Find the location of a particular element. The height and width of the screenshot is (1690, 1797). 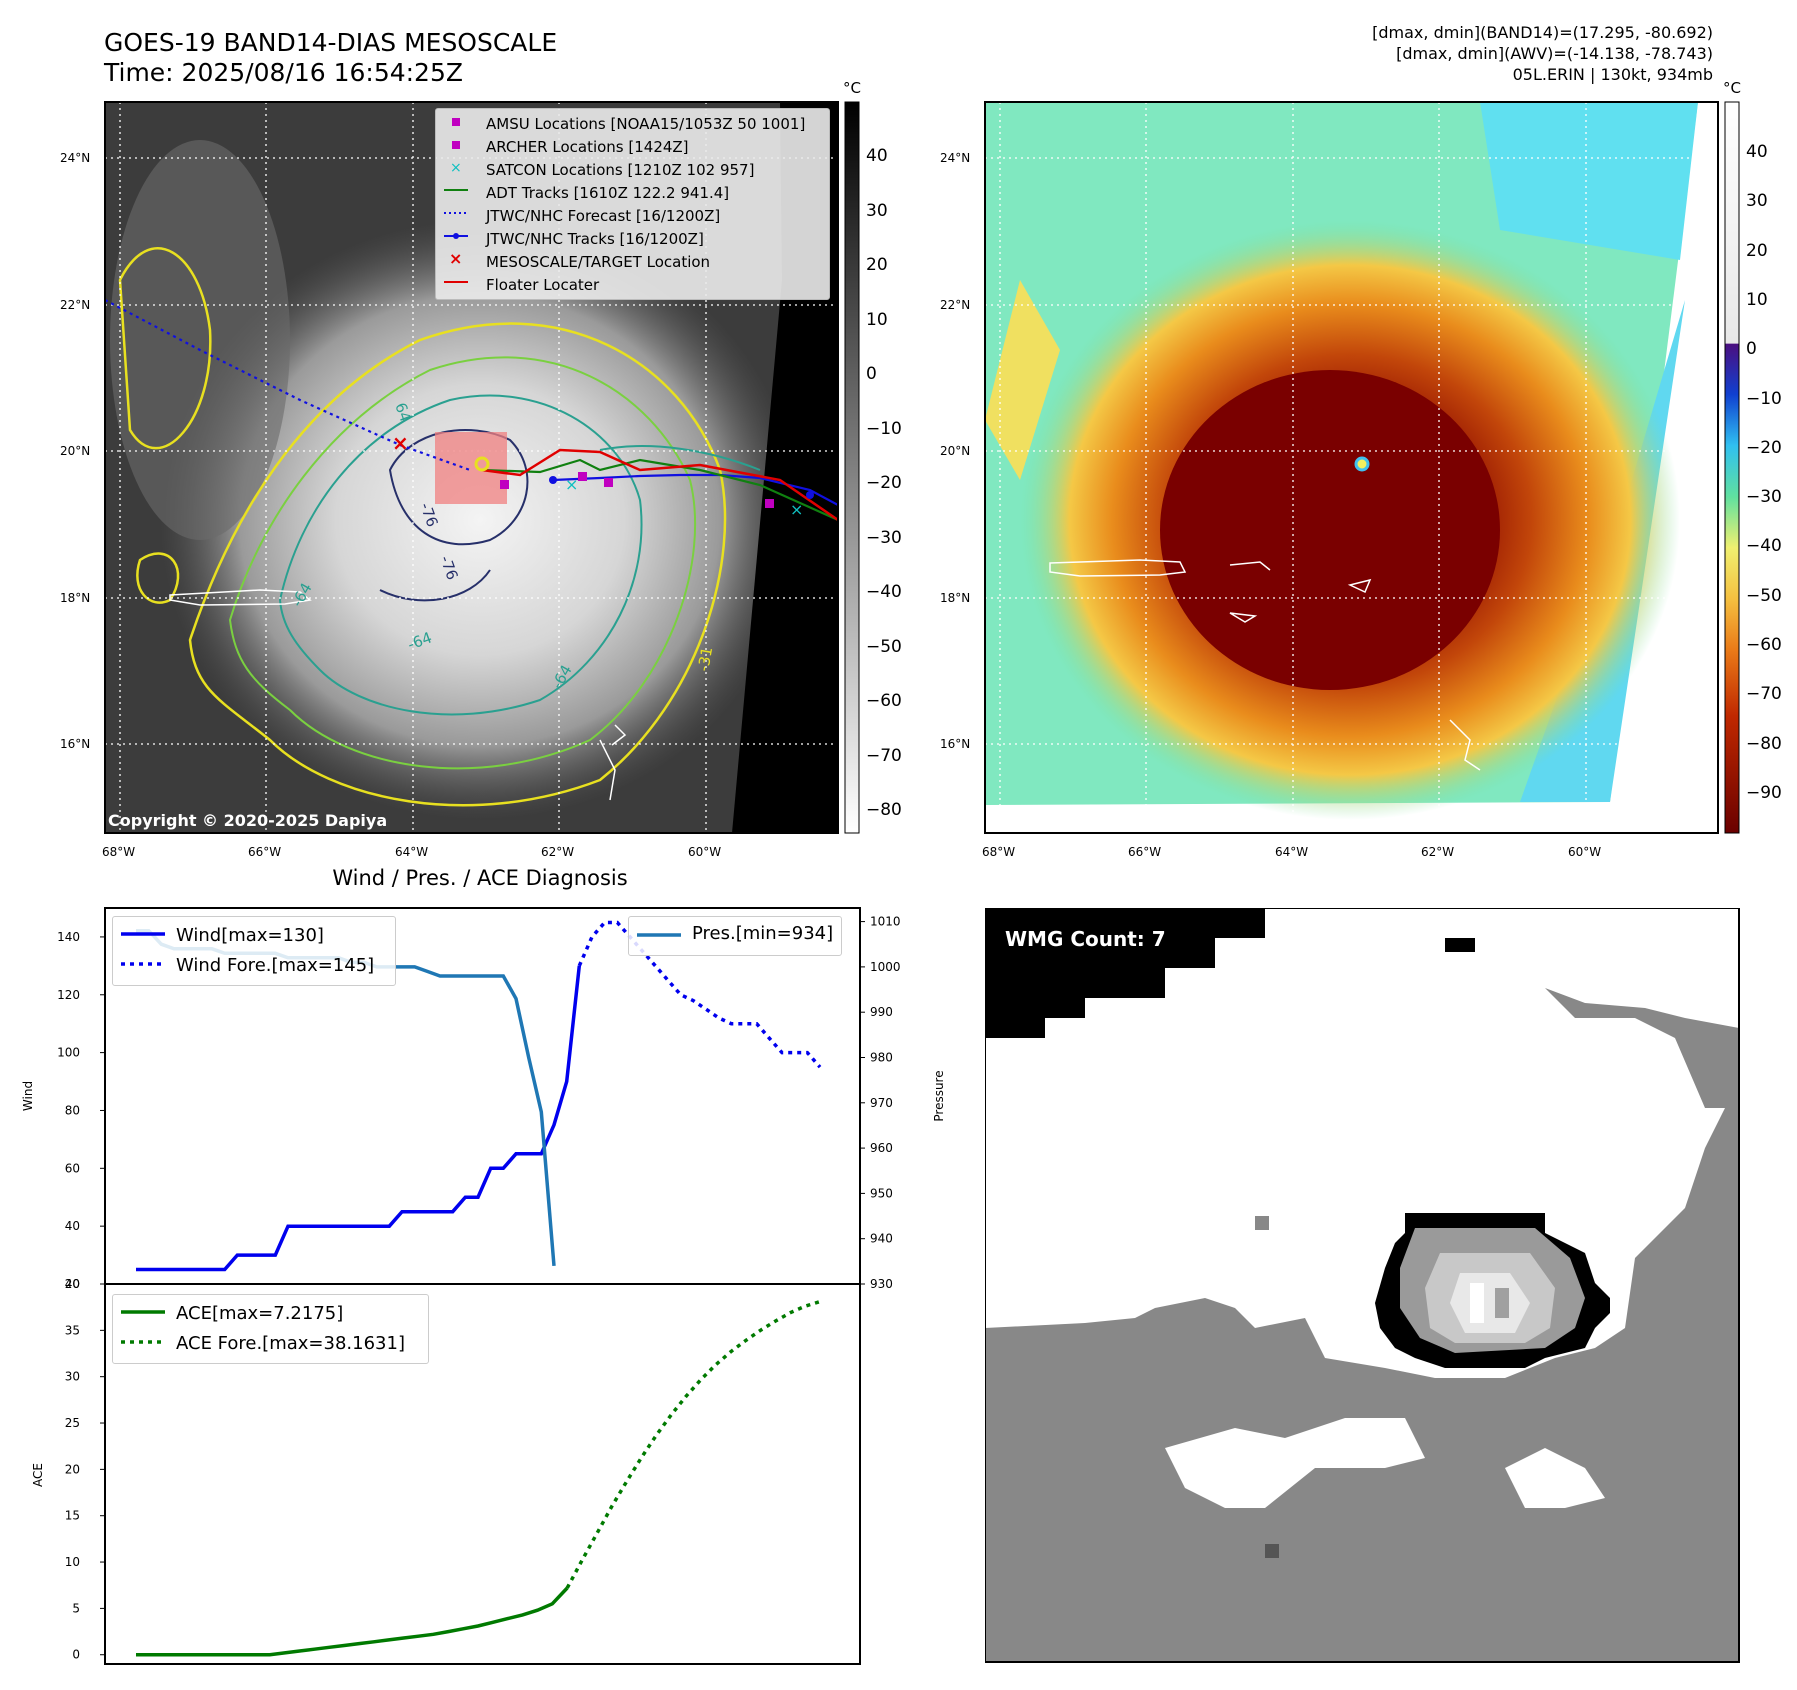

lat-label: 18°N is located at coordinates (75, 598).